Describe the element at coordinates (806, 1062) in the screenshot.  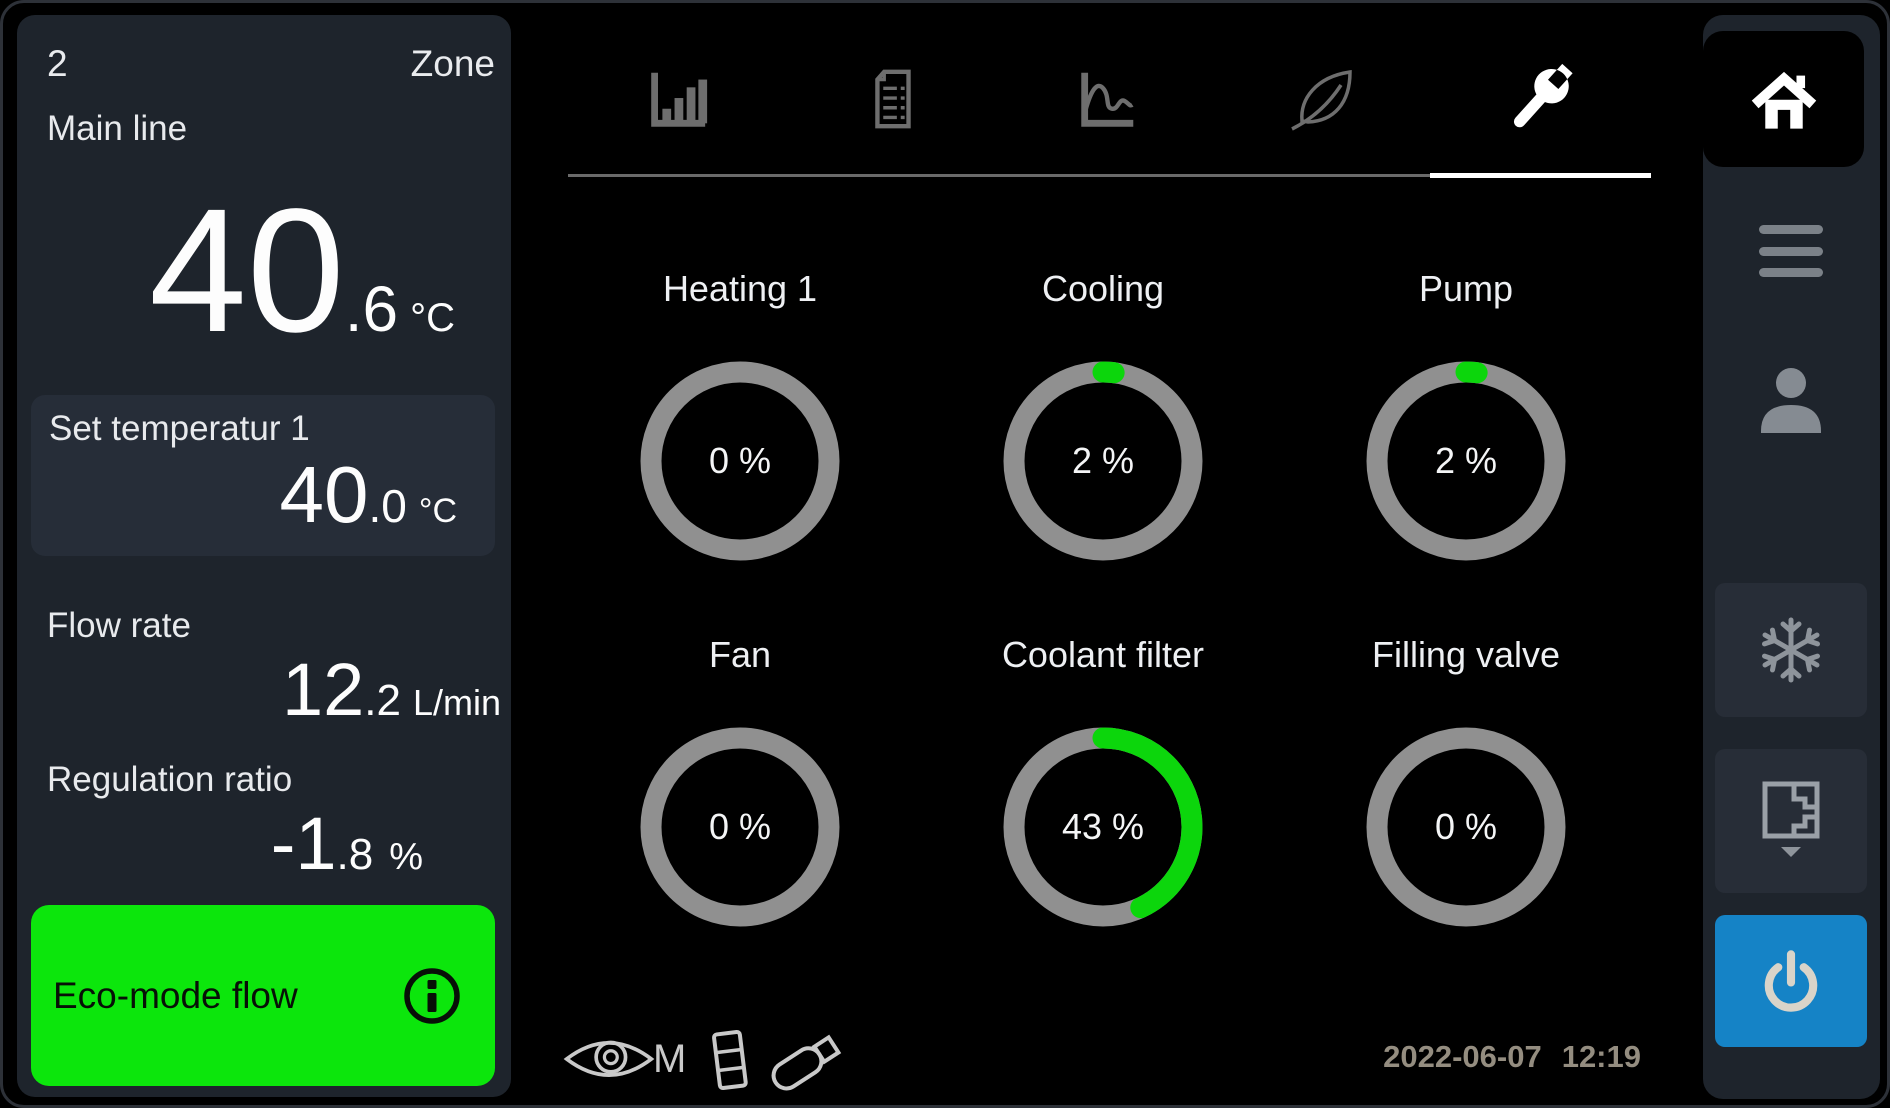
I see `usb-icon` at that location.